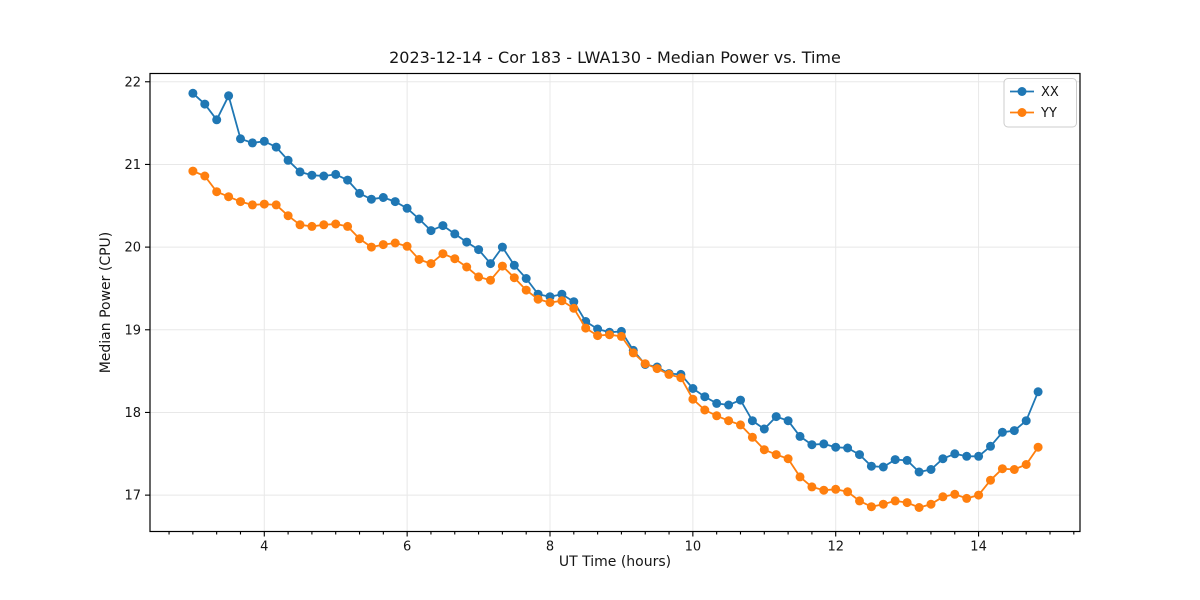  I want to click on x-tick-label: 10, so click(693, 547).